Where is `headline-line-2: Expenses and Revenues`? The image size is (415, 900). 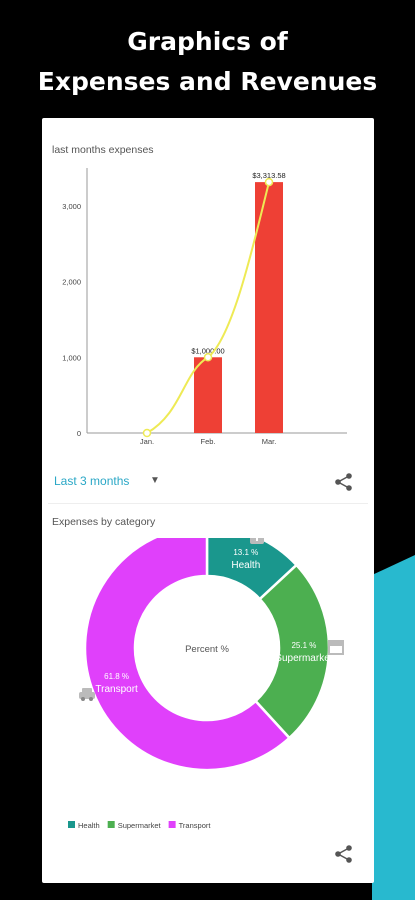 headline-line-2: Expenses and Revenues is located at coordinates (207, 81).